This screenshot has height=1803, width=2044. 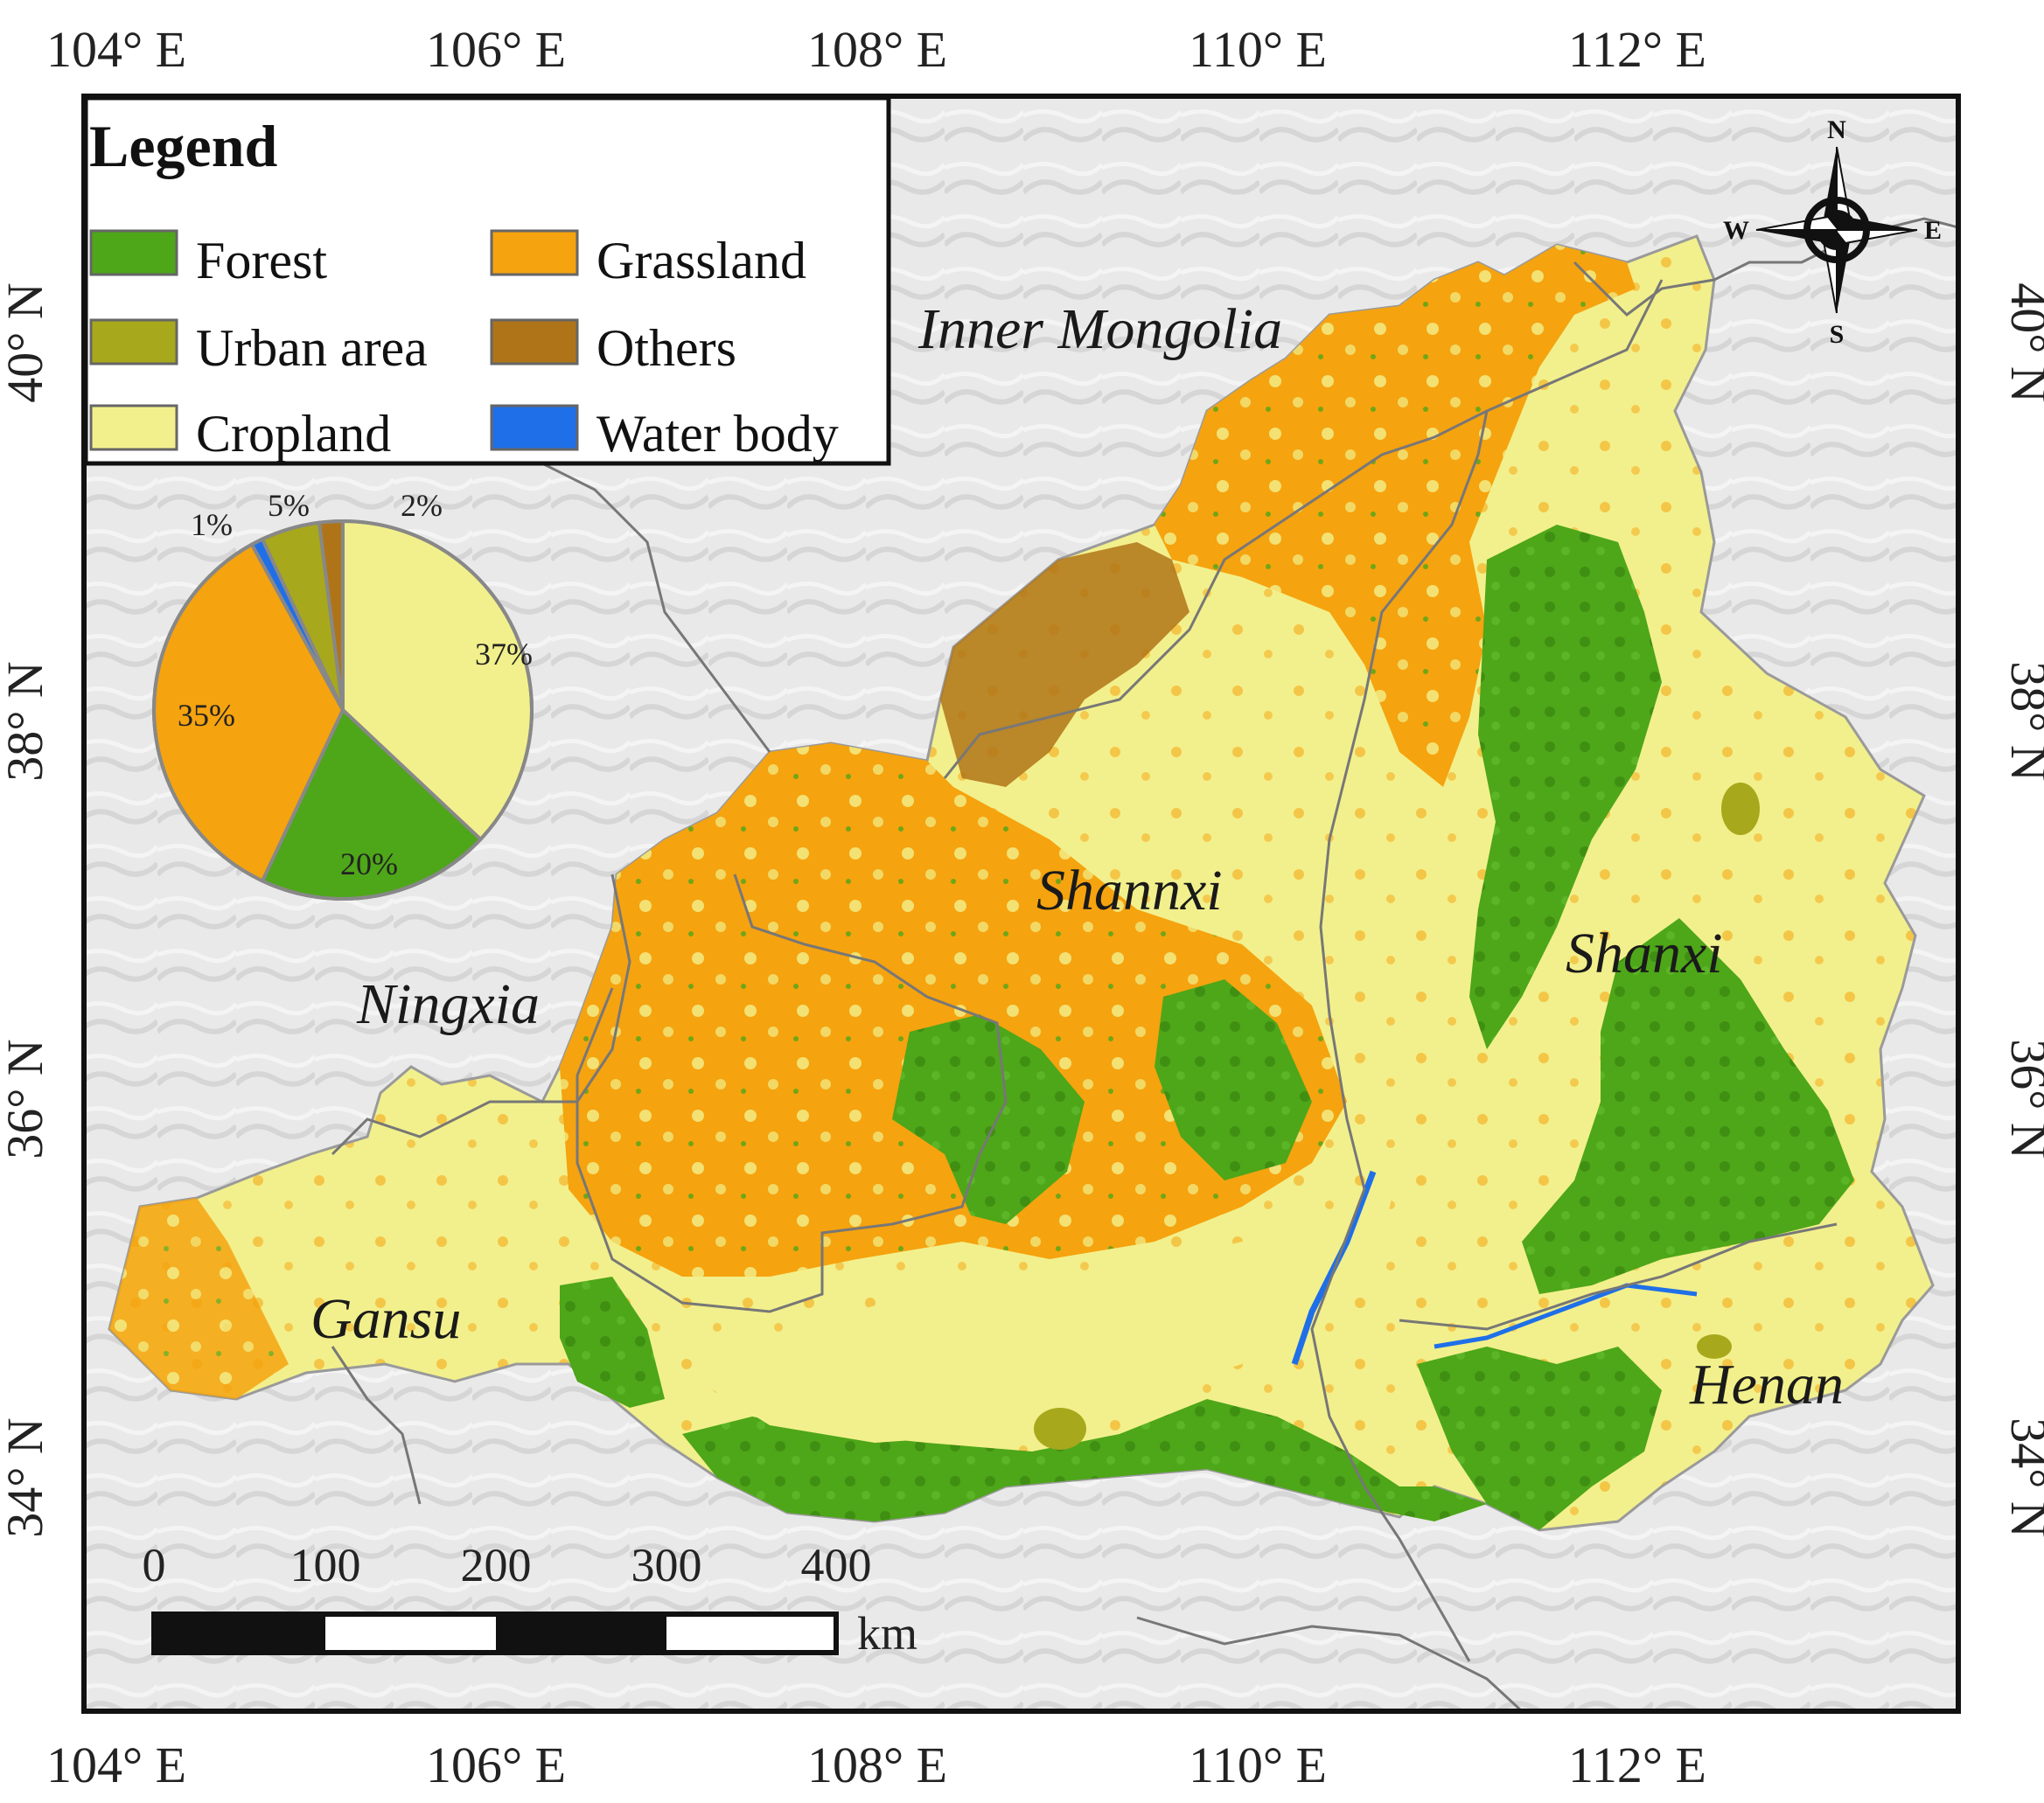 I want to click on pie-label-others: 2%, so click(x=422, y=506).